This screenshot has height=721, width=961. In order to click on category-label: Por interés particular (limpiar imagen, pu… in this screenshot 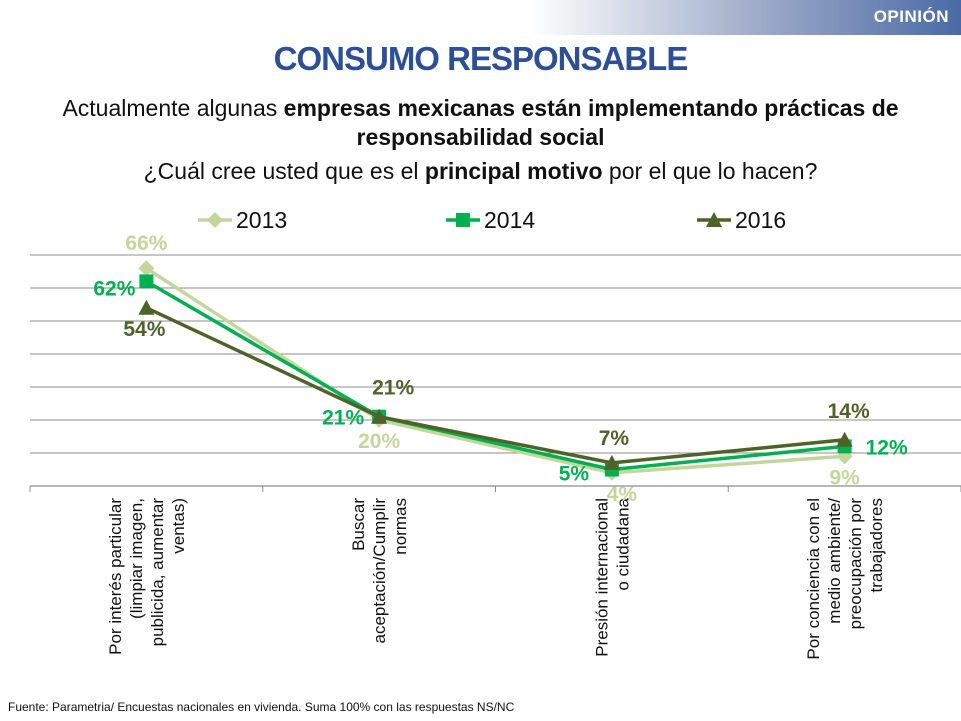, I will do `click(147, 576)`.